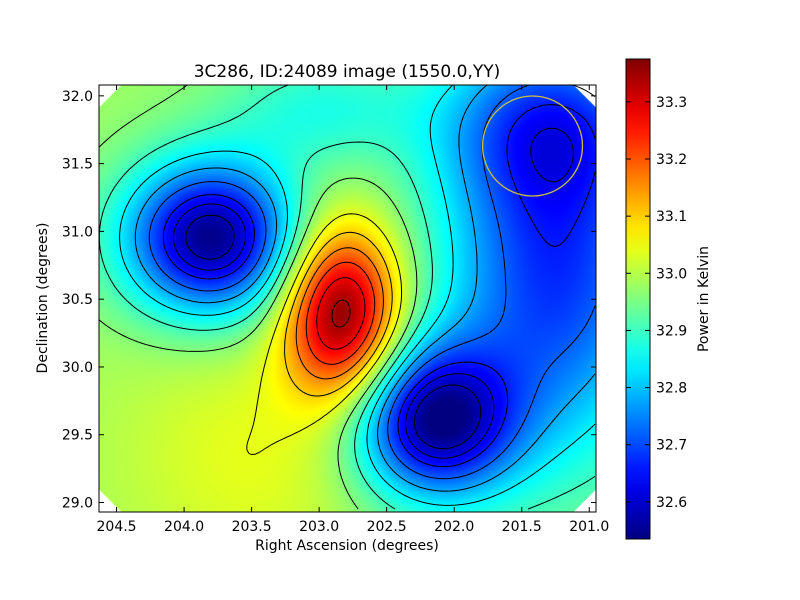  Describe the element at coordinates (671, 217) in the screenshot. I see `colorbar-tick-label: 33.1` at that location.